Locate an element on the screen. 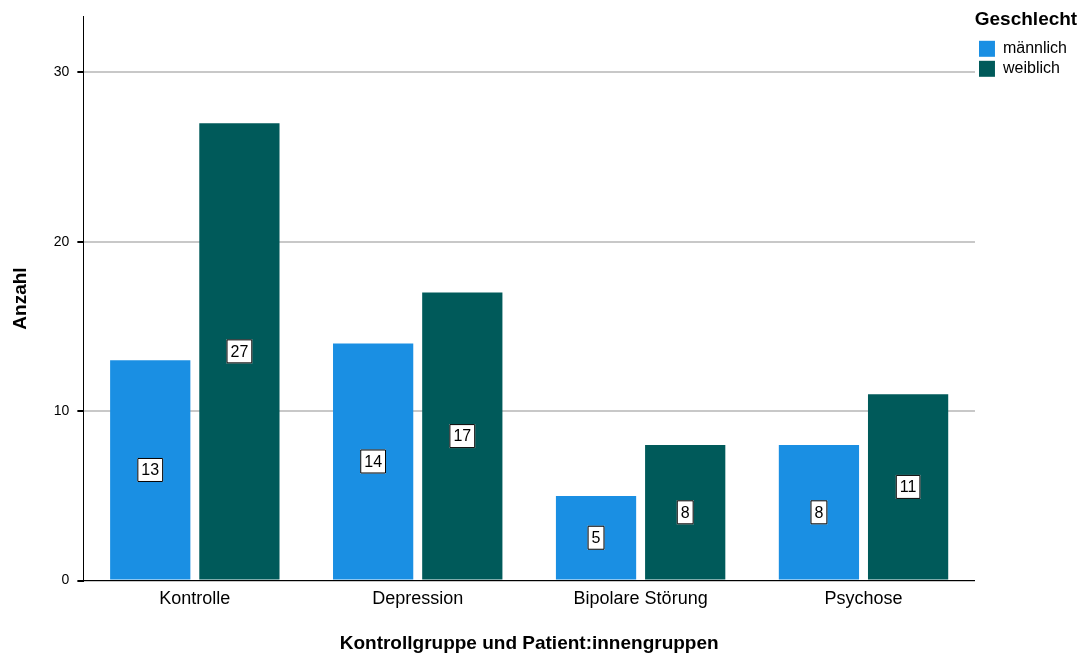 This screenshot has height=664, width=1082. data-label: 13 is located at coordinates (150, 470).